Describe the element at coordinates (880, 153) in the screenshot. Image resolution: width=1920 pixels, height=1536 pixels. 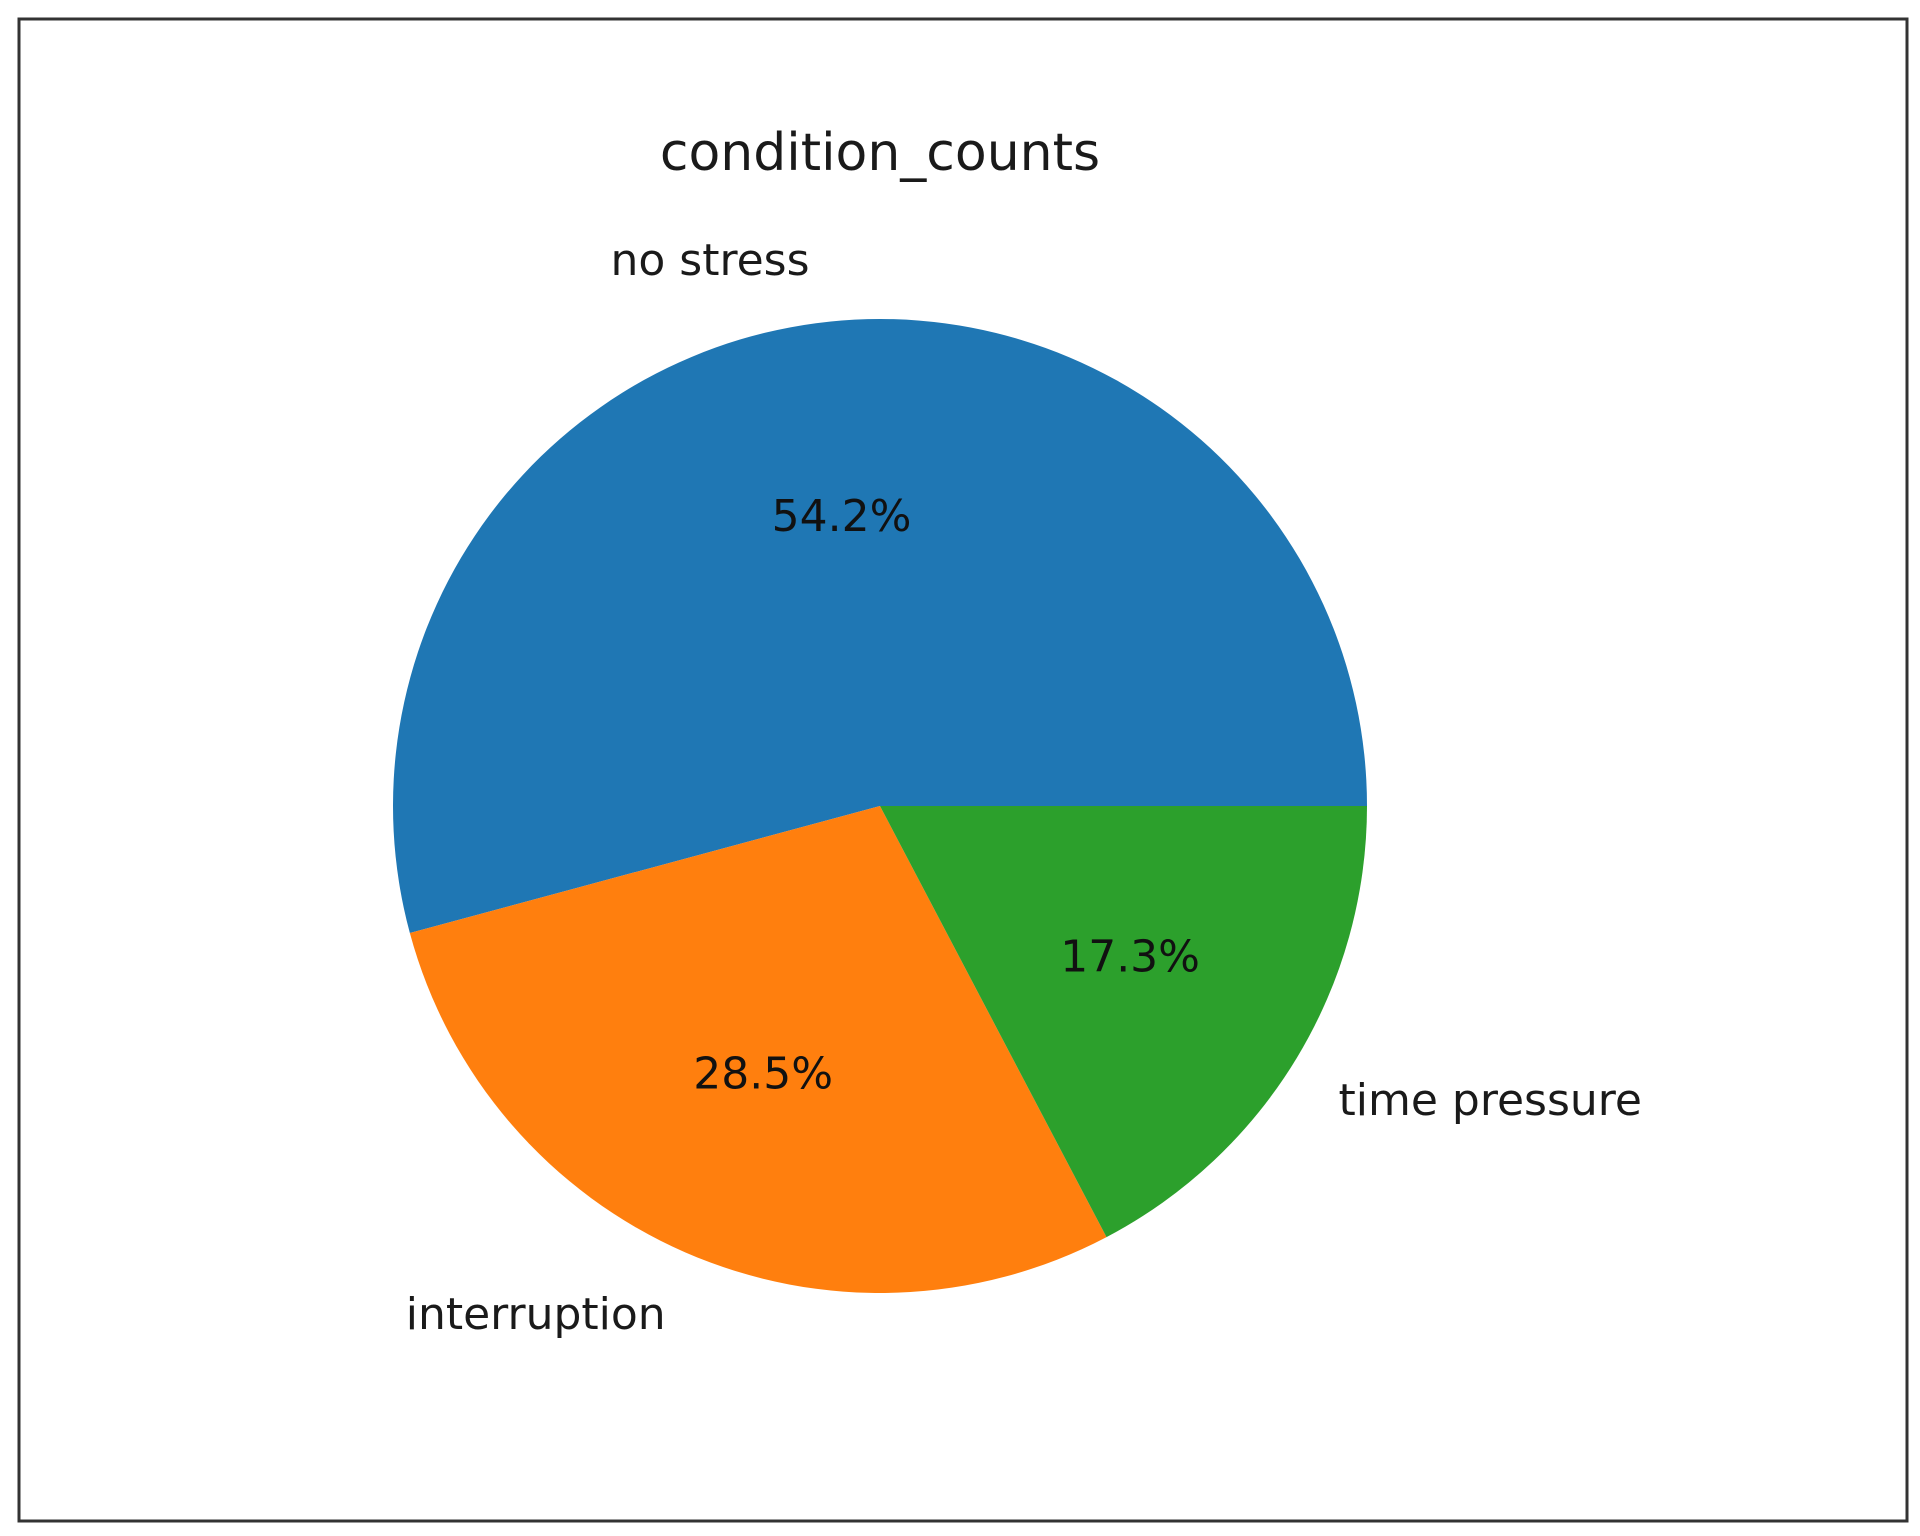
I see `chart-title: condition_counts` at that location.